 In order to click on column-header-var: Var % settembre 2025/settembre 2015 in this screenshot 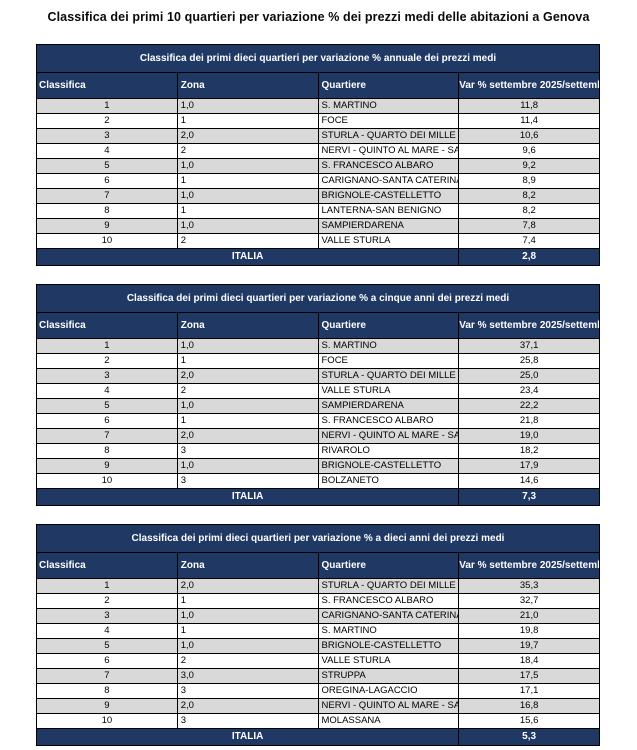, I will do `click(529, 565)`.